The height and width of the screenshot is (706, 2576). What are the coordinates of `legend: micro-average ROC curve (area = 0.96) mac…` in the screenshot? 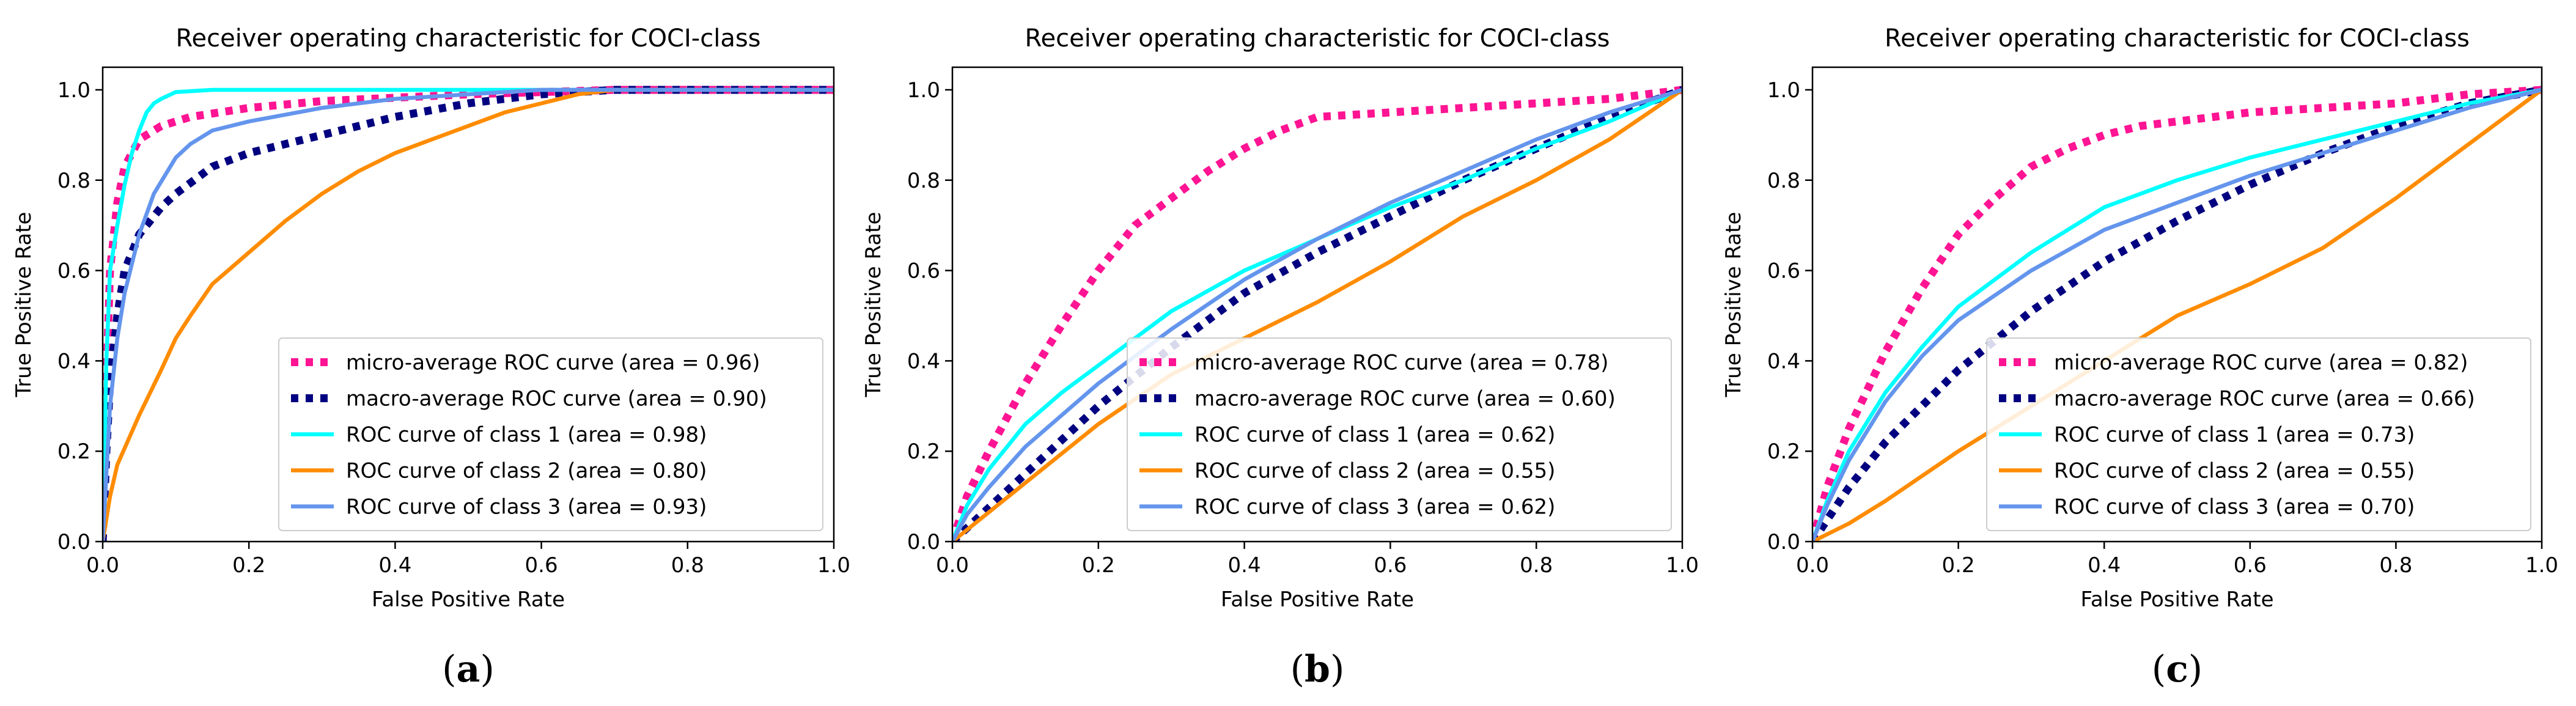 It's located at (550, 434).